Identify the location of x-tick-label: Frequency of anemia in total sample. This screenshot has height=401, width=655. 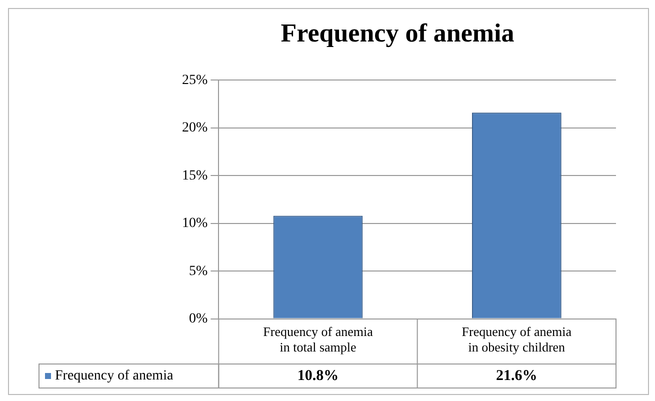
(318, 339).